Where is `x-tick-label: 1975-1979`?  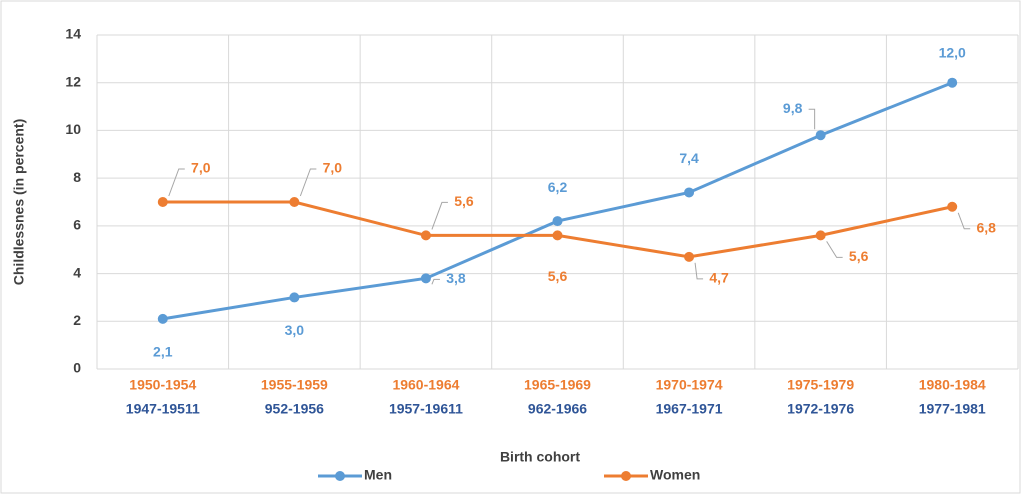 x-tick-label: 1975-1979 is located at coordinates (820, 385).